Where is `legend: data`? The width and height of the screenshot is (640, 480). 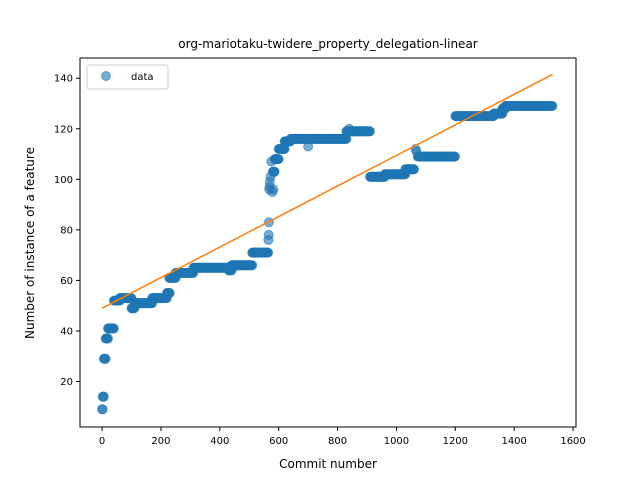 legend: data is located at coordinates (127, 77).